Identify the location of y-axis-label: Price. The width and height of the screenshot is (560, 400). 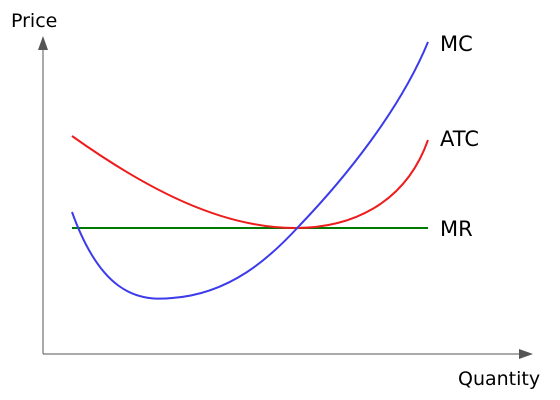
(34, 21).